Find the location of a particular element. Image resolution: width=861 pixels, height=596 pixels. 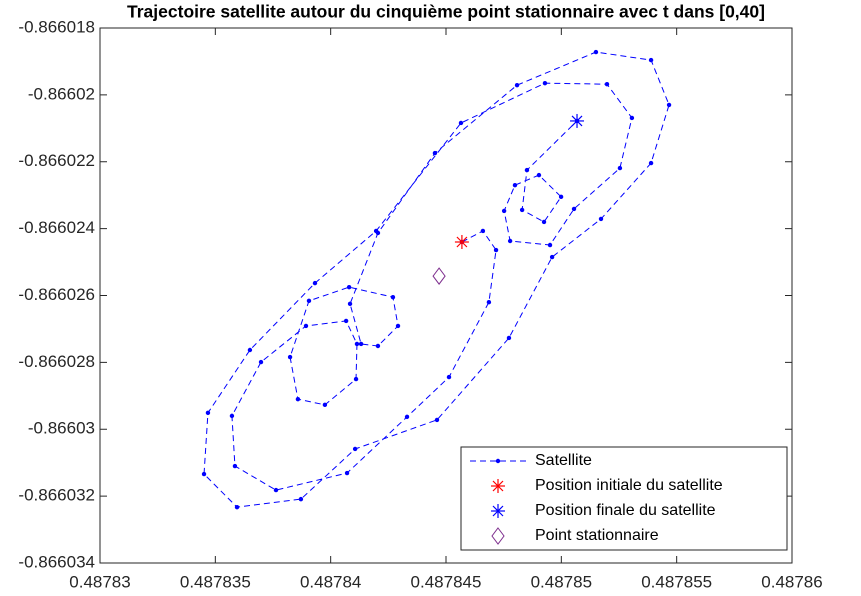

y-tick-label: -0.866024 is located at coordinates (56, 227).